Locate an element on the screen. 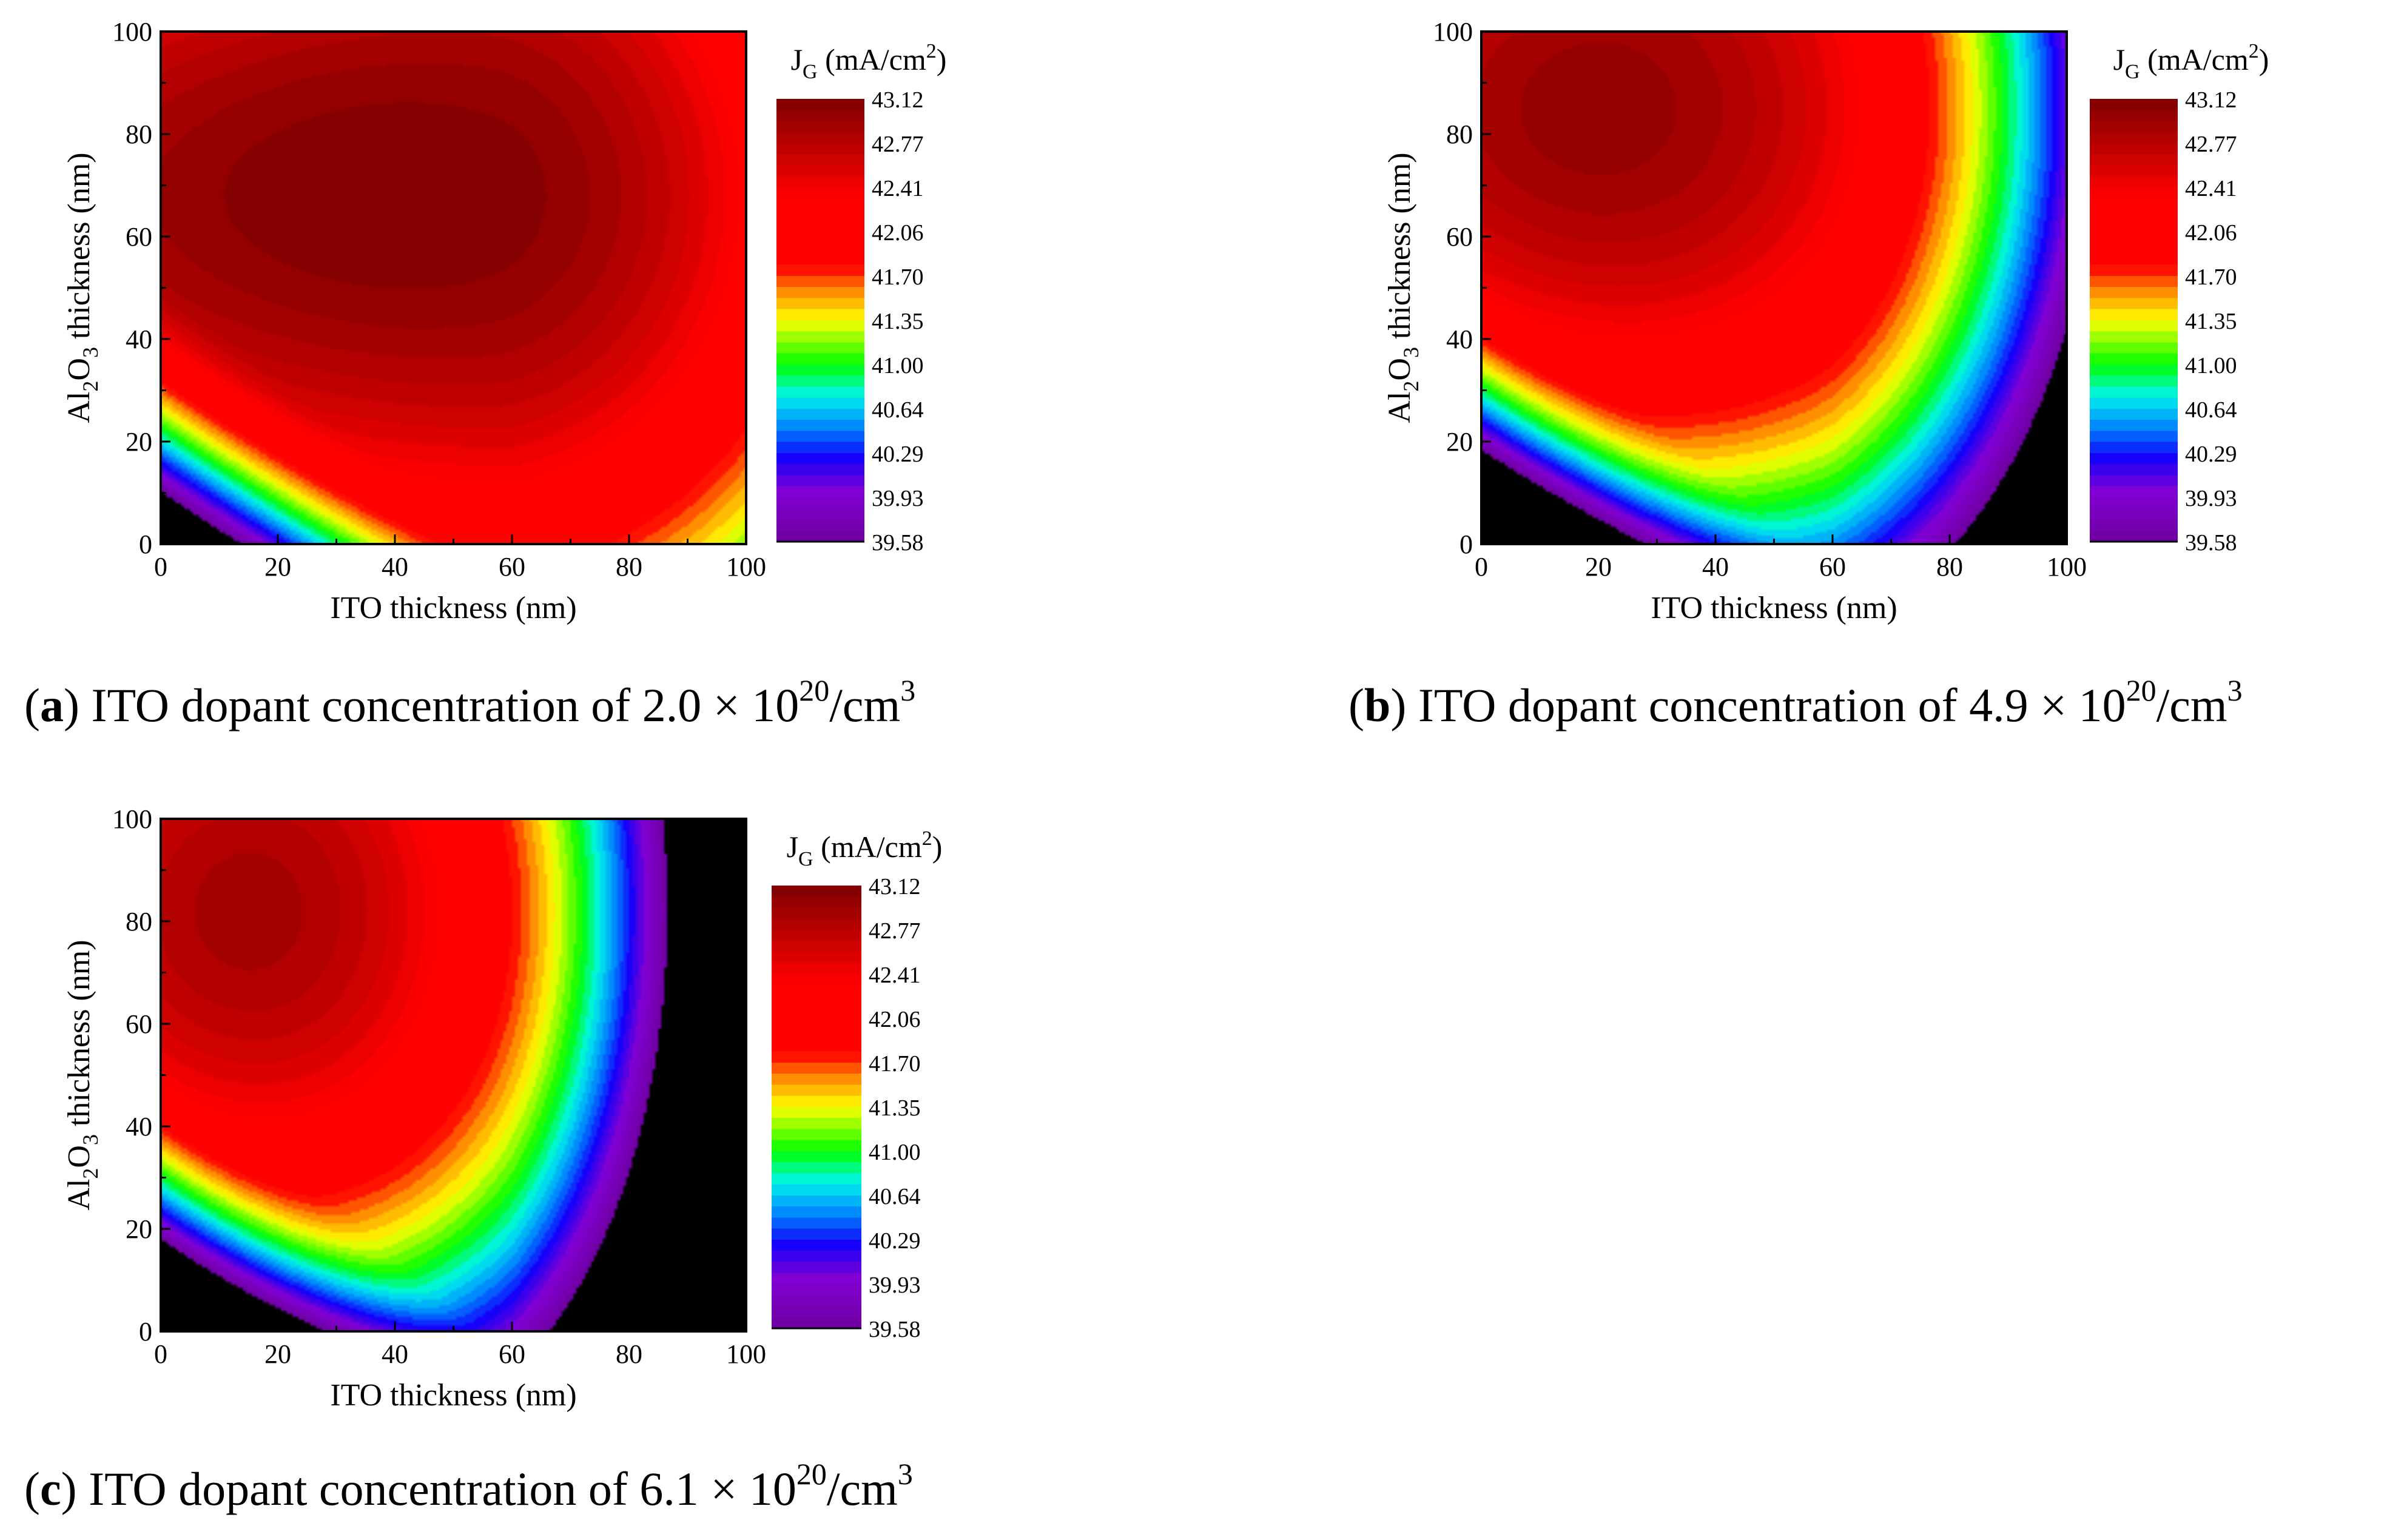 The height and width of the screenshot is (1540, 2387). colorbar-tick-label-c: 40.29 is located at coordinates (895, 1241).